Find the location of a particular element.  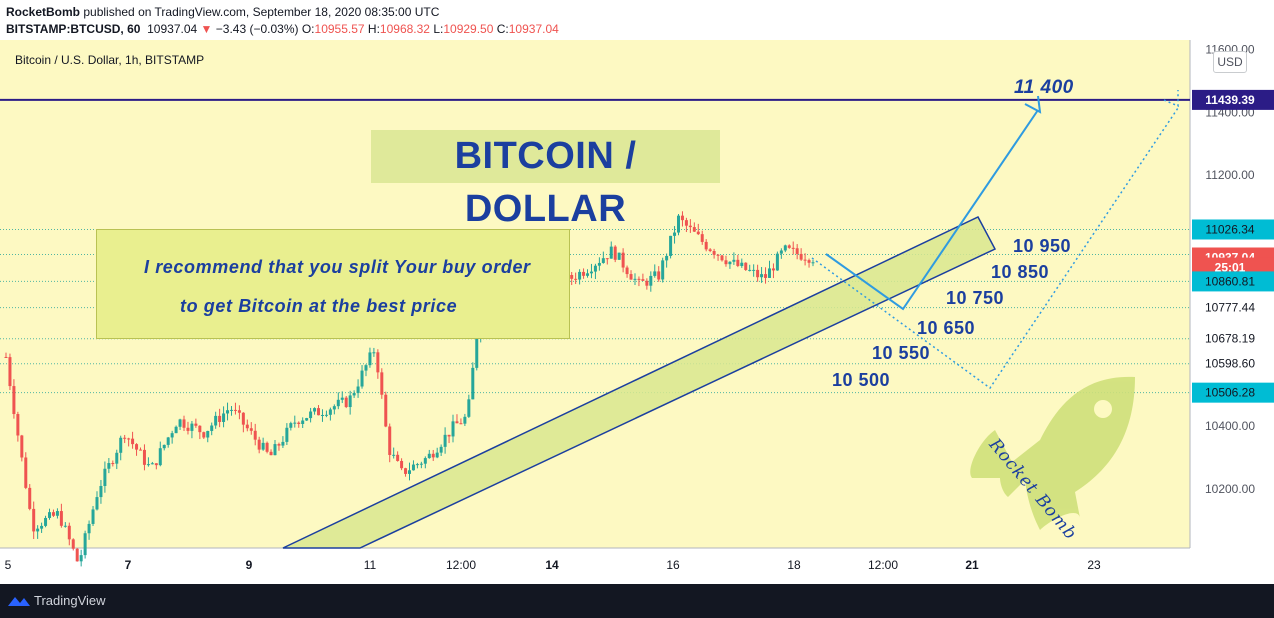

price-change: −3.43 (−0.03%) is located at coordinates (257, 29).